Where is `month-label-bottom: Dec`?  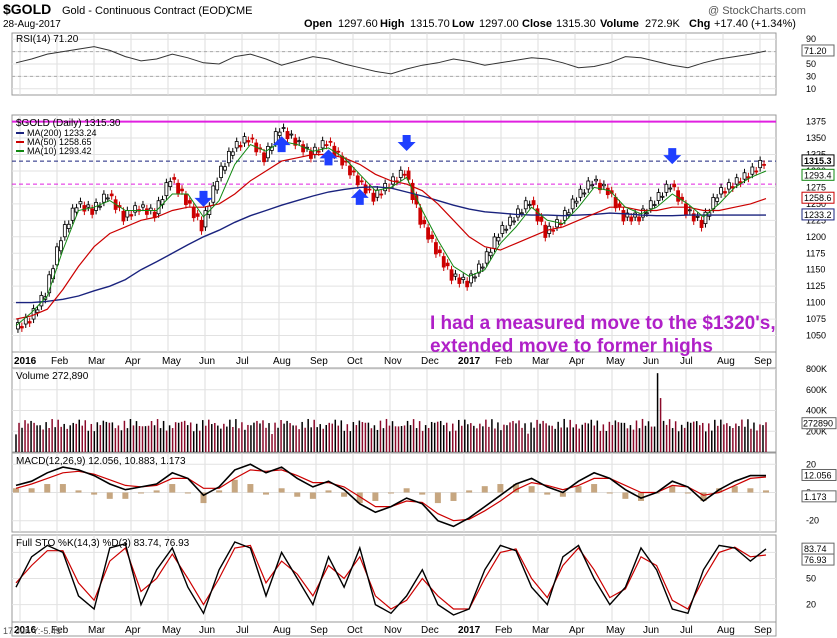 month-label-bottom: Dec is located at coordinates (430, 630).